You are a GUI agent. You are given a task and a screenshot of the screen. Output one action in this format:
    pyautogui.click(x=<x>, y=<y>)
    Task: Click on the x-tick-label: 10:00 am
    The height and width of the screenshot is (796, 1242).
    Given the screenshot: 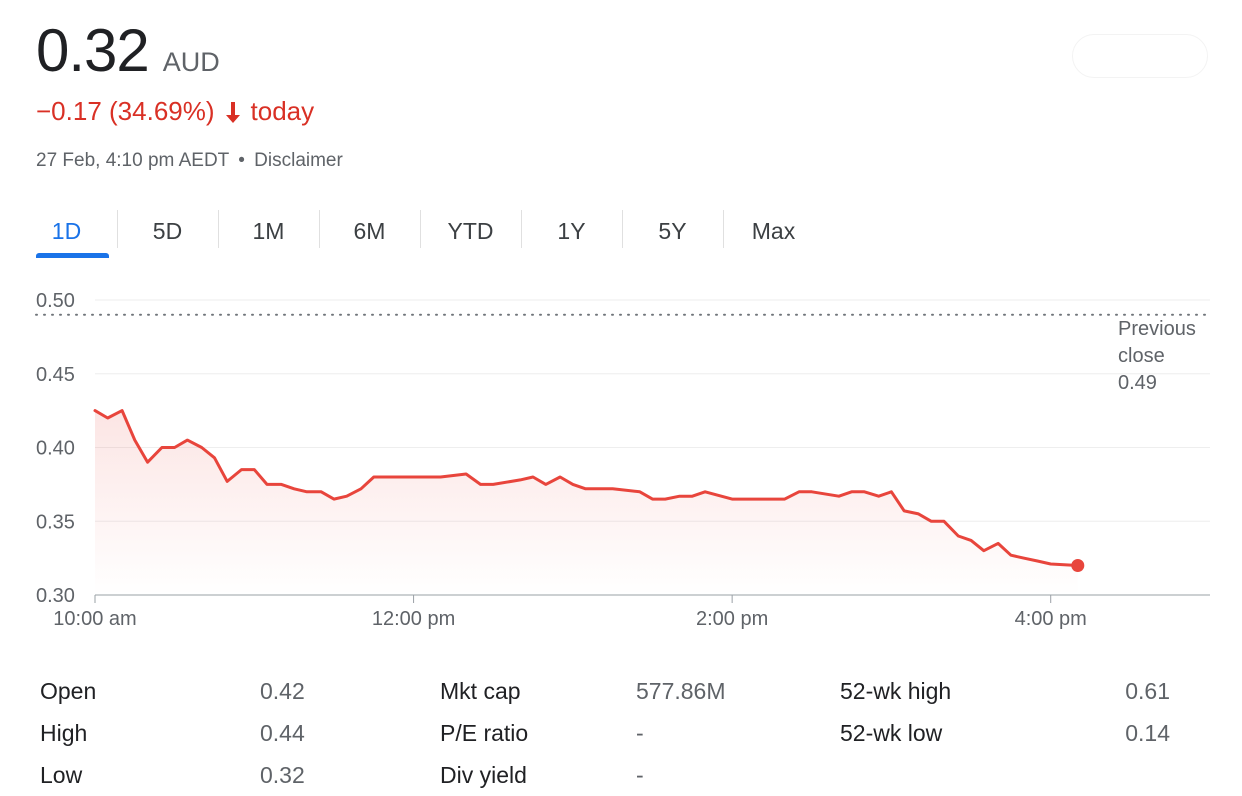 What is the action you would take?
    pyautogui.click(x=94, y=619)
    